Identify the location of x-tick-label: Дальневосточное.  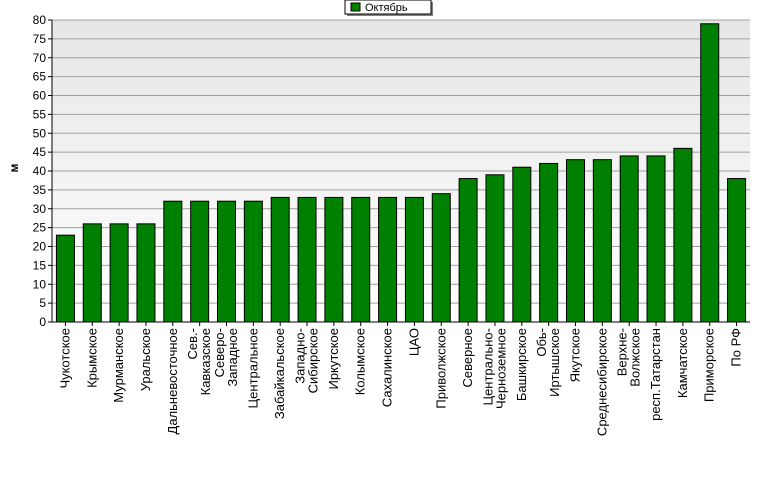
(172, 381).